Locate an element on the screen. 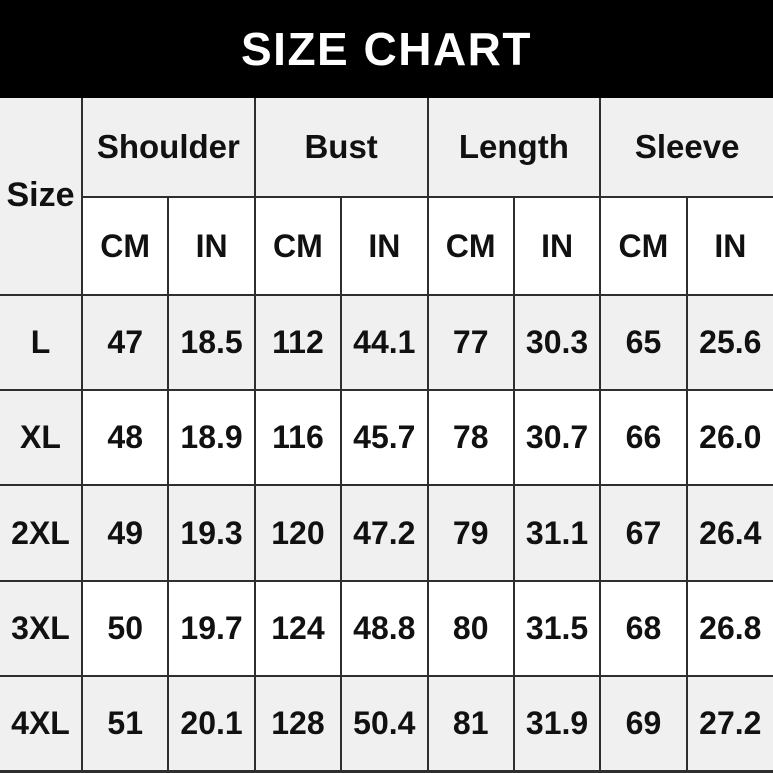 This screenshot has height=773, width=773. size-label: L is located at coordinates (41, 342).